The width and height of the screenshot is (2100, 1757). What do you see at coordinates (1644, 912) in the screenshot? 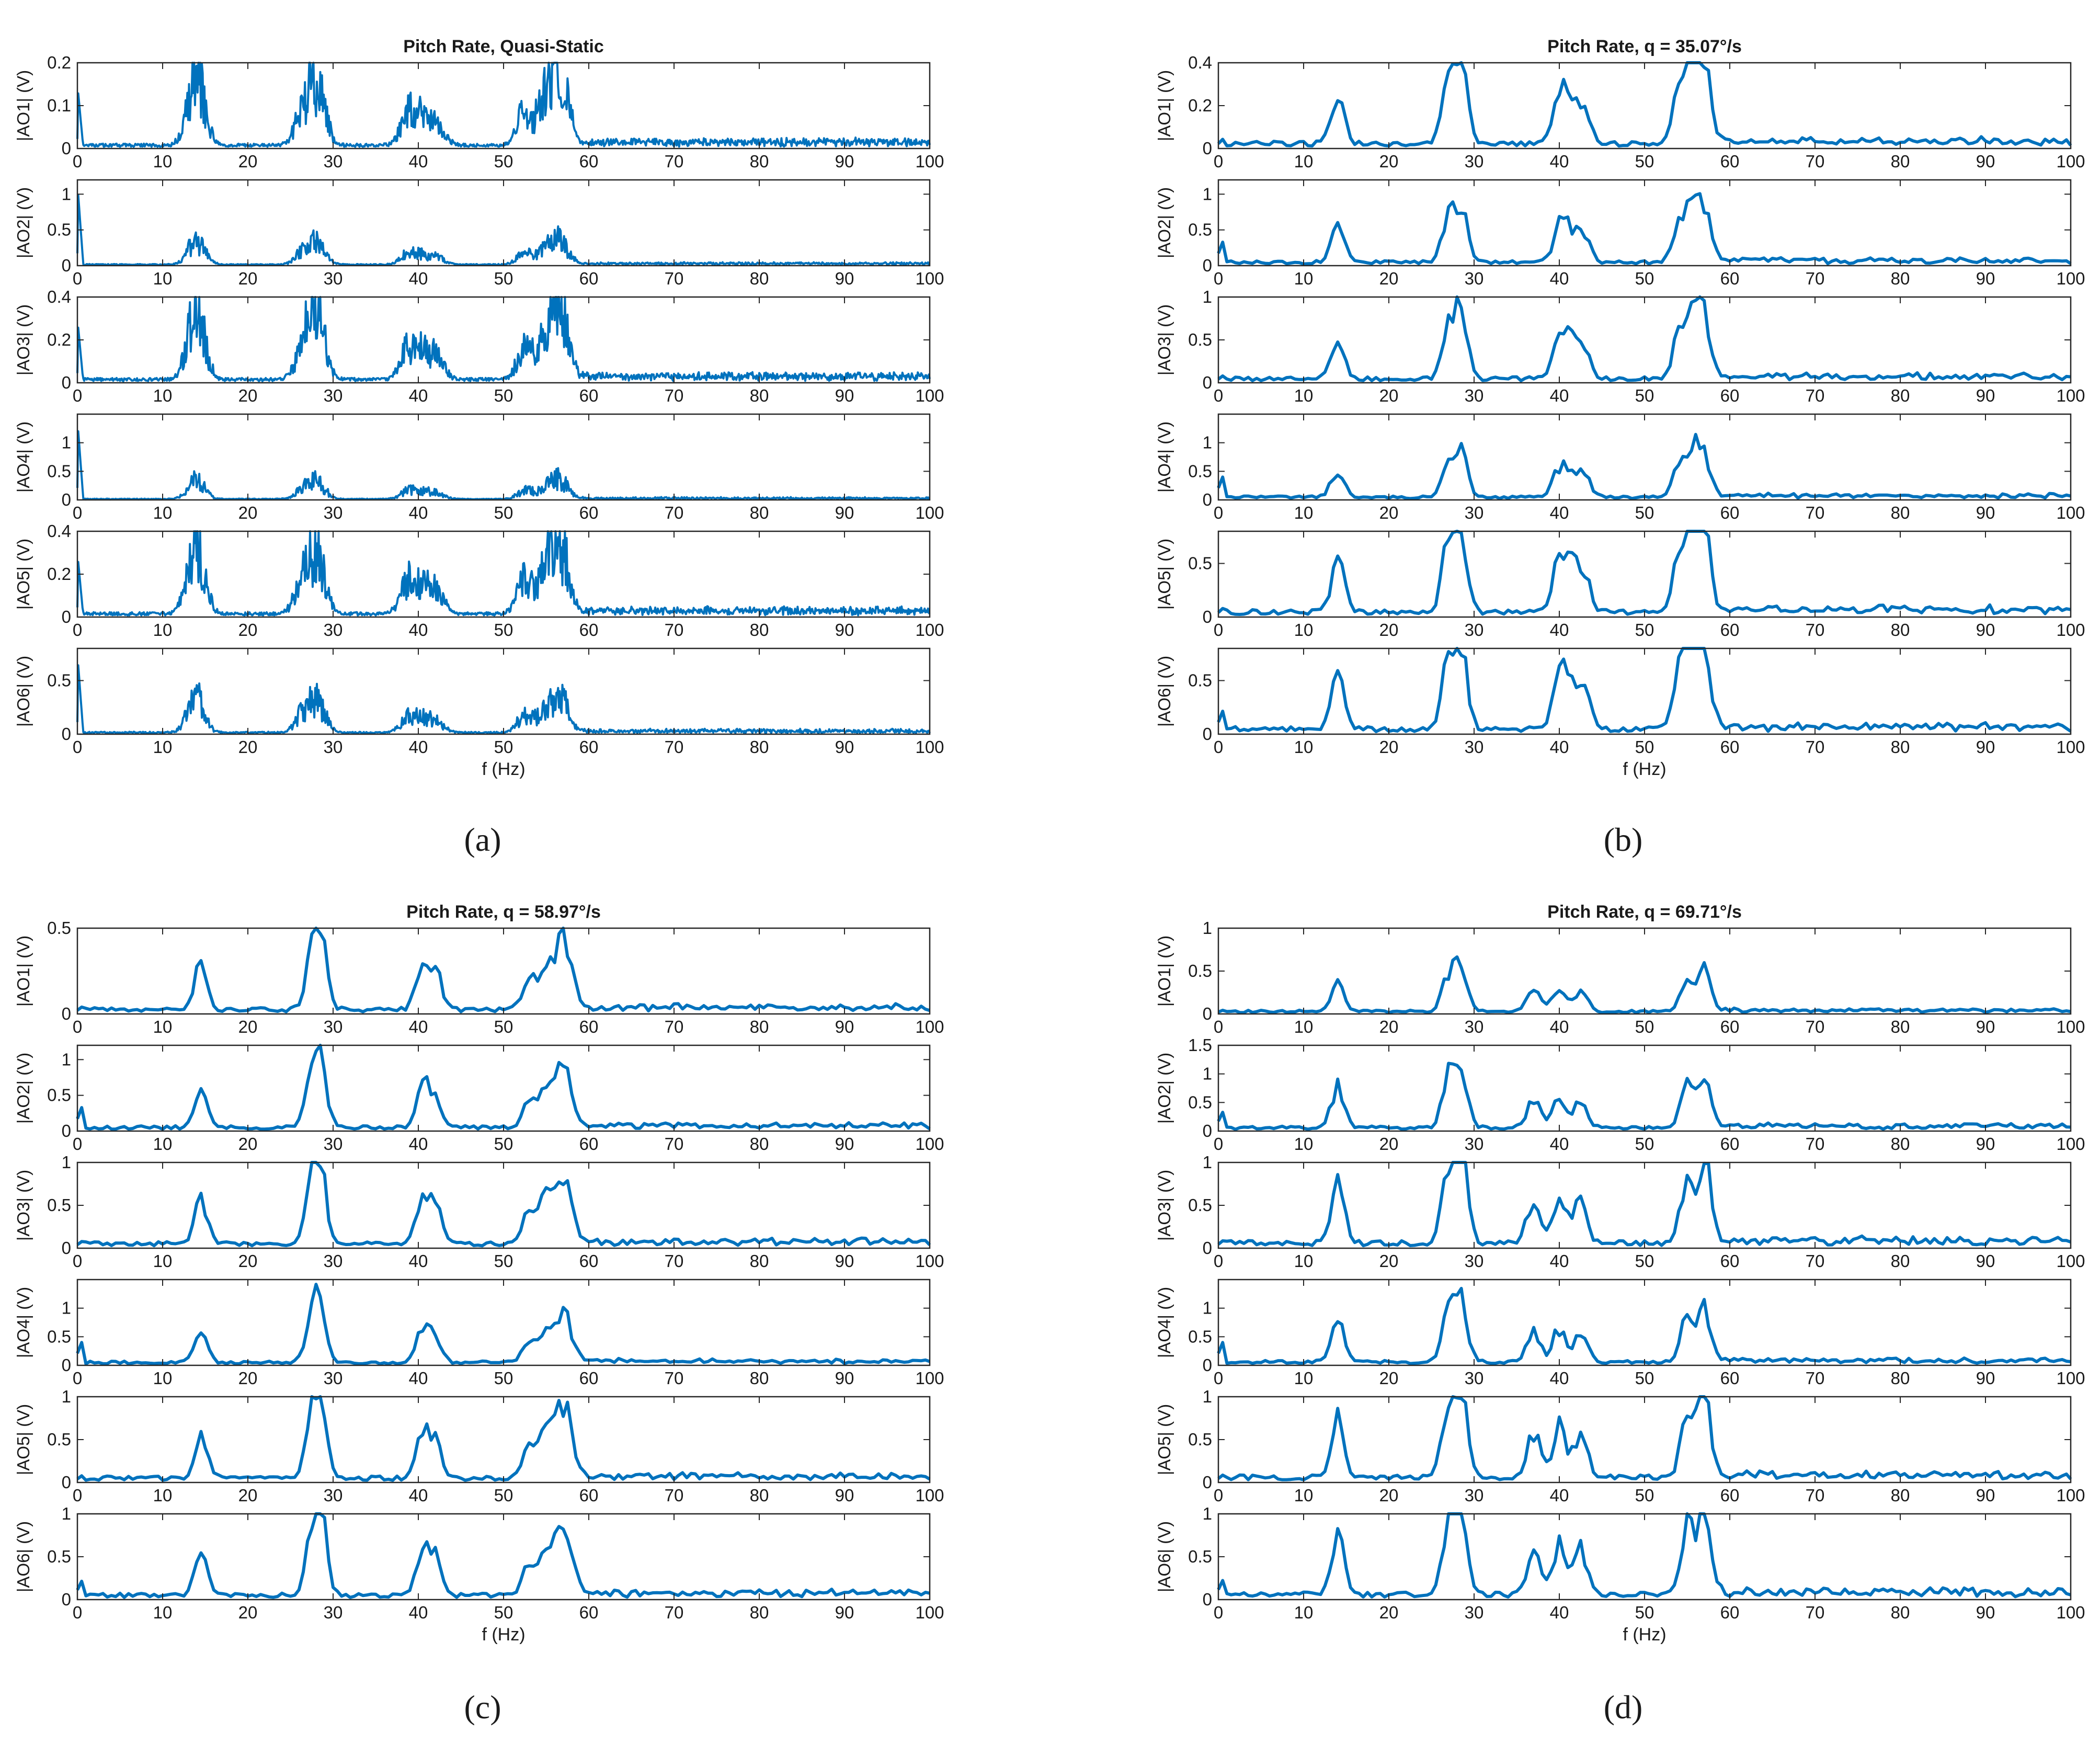
I see `chart-title: Pitch Rate, q = 69.71°/s` at bounding box center [1644, 912].